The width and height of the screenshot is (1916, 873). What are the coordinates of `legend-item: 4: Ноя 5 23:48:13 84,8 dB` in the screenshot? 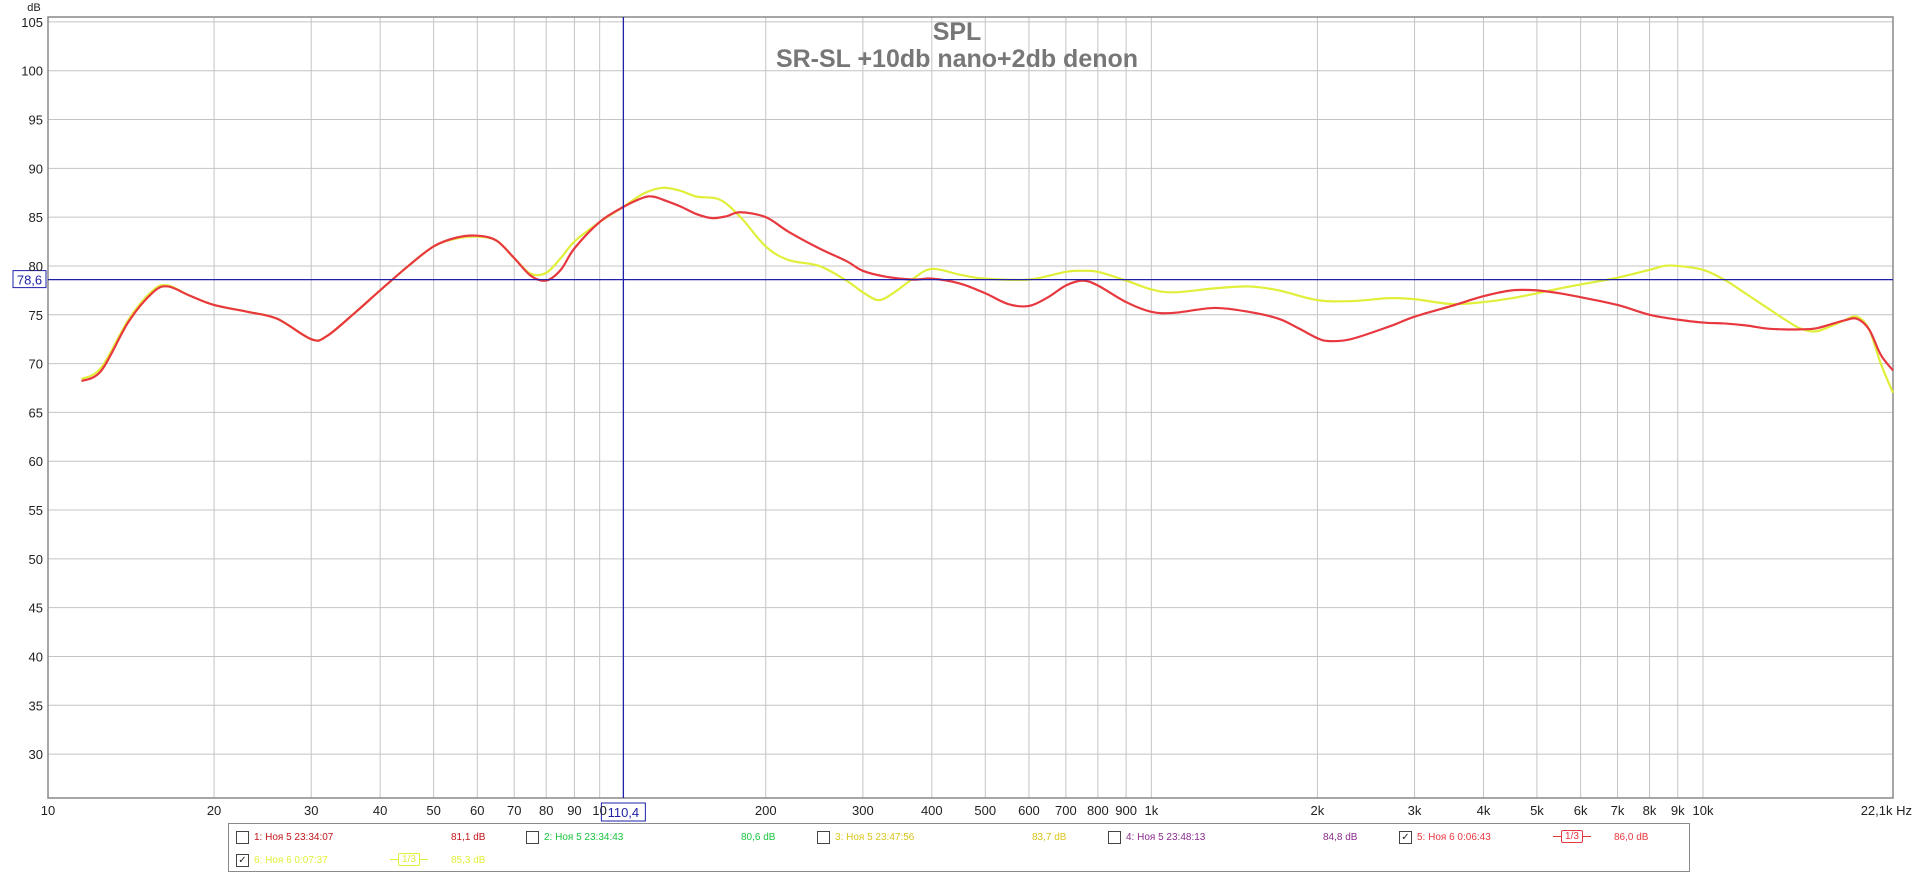 It's located at (1250, 838).